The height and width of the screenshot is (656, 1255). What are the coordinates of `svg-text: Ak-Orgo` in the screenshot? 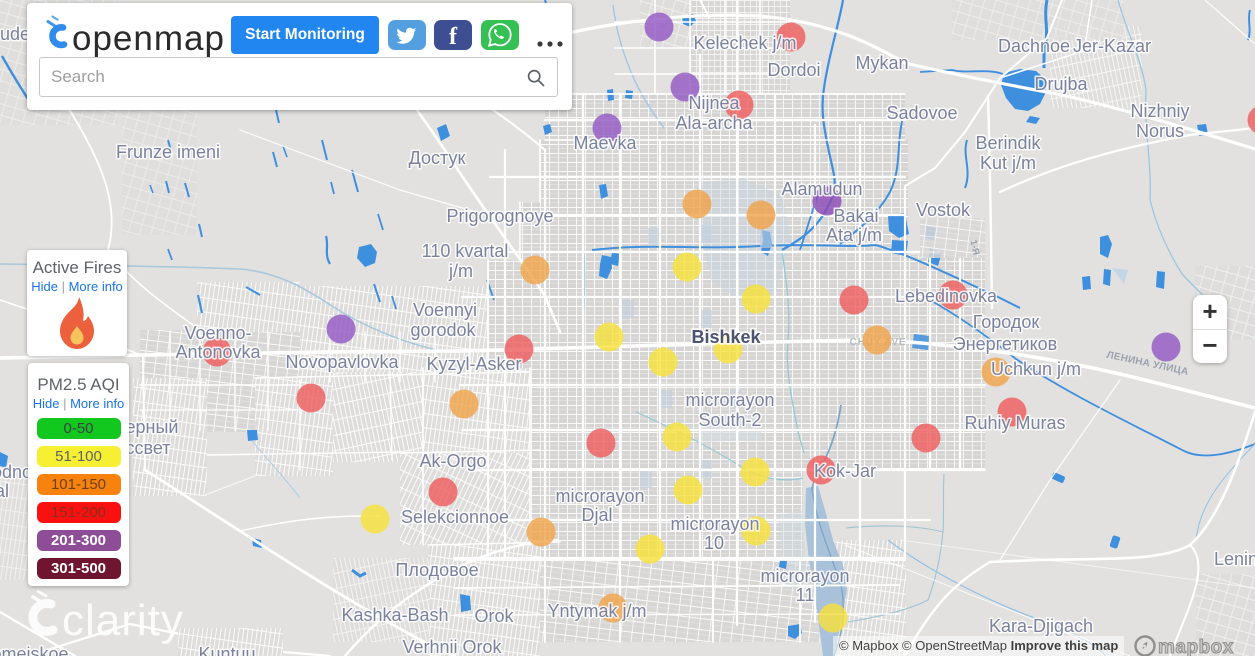 It's located at (452, 461).